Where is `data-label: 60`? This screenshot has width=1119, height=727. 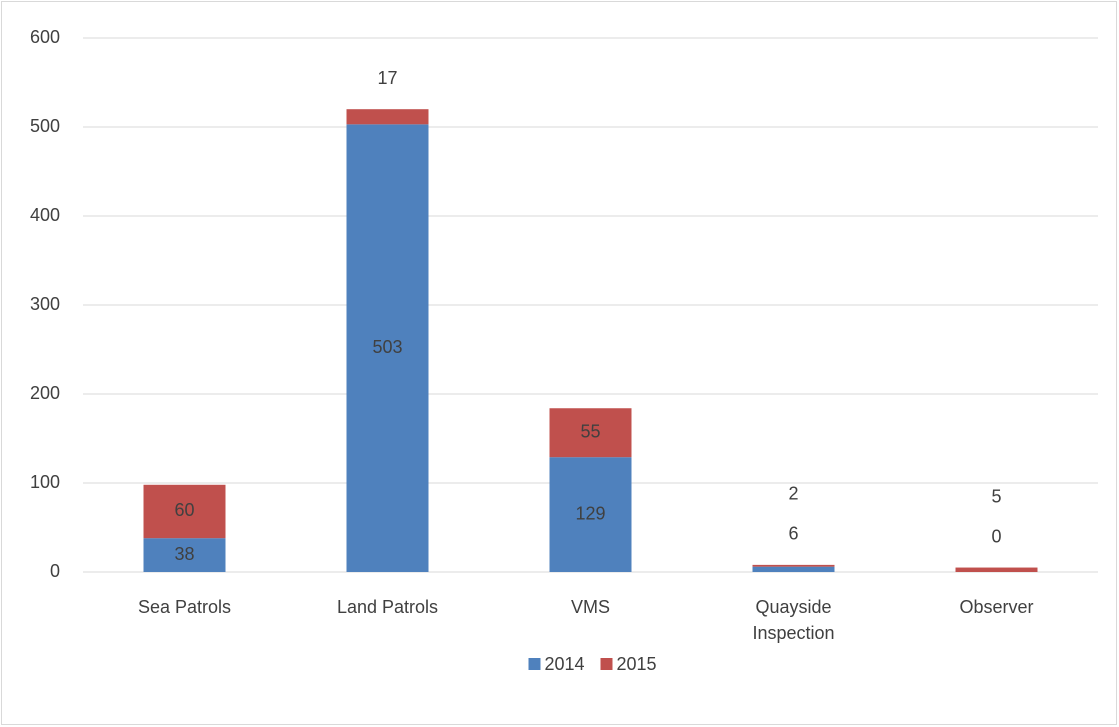
data-label: 60 is located at coordinates (184, 510).